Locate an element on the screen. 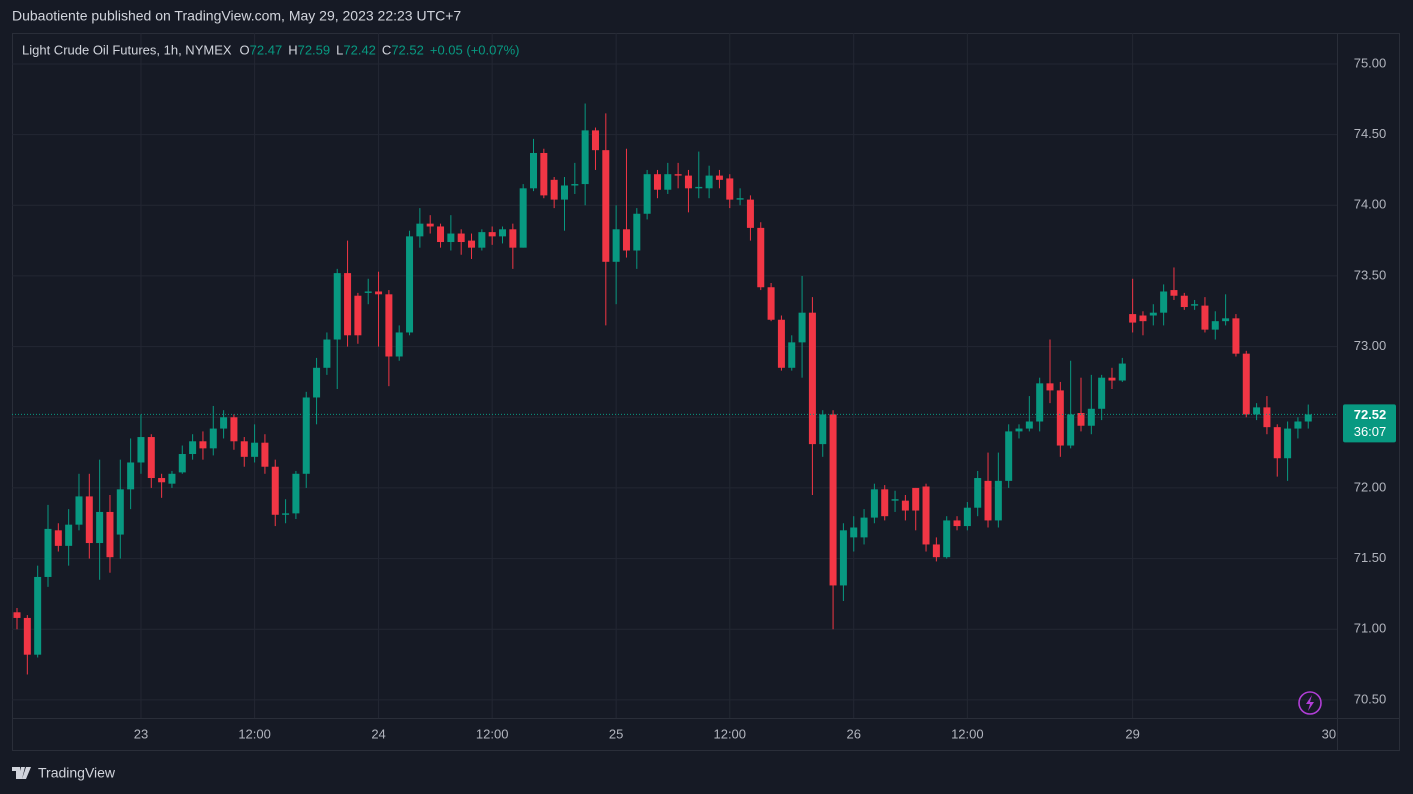 The width and height of the screenshot is (1413, 794). brand-logo: TradingView is located at coordinates (64, 773).